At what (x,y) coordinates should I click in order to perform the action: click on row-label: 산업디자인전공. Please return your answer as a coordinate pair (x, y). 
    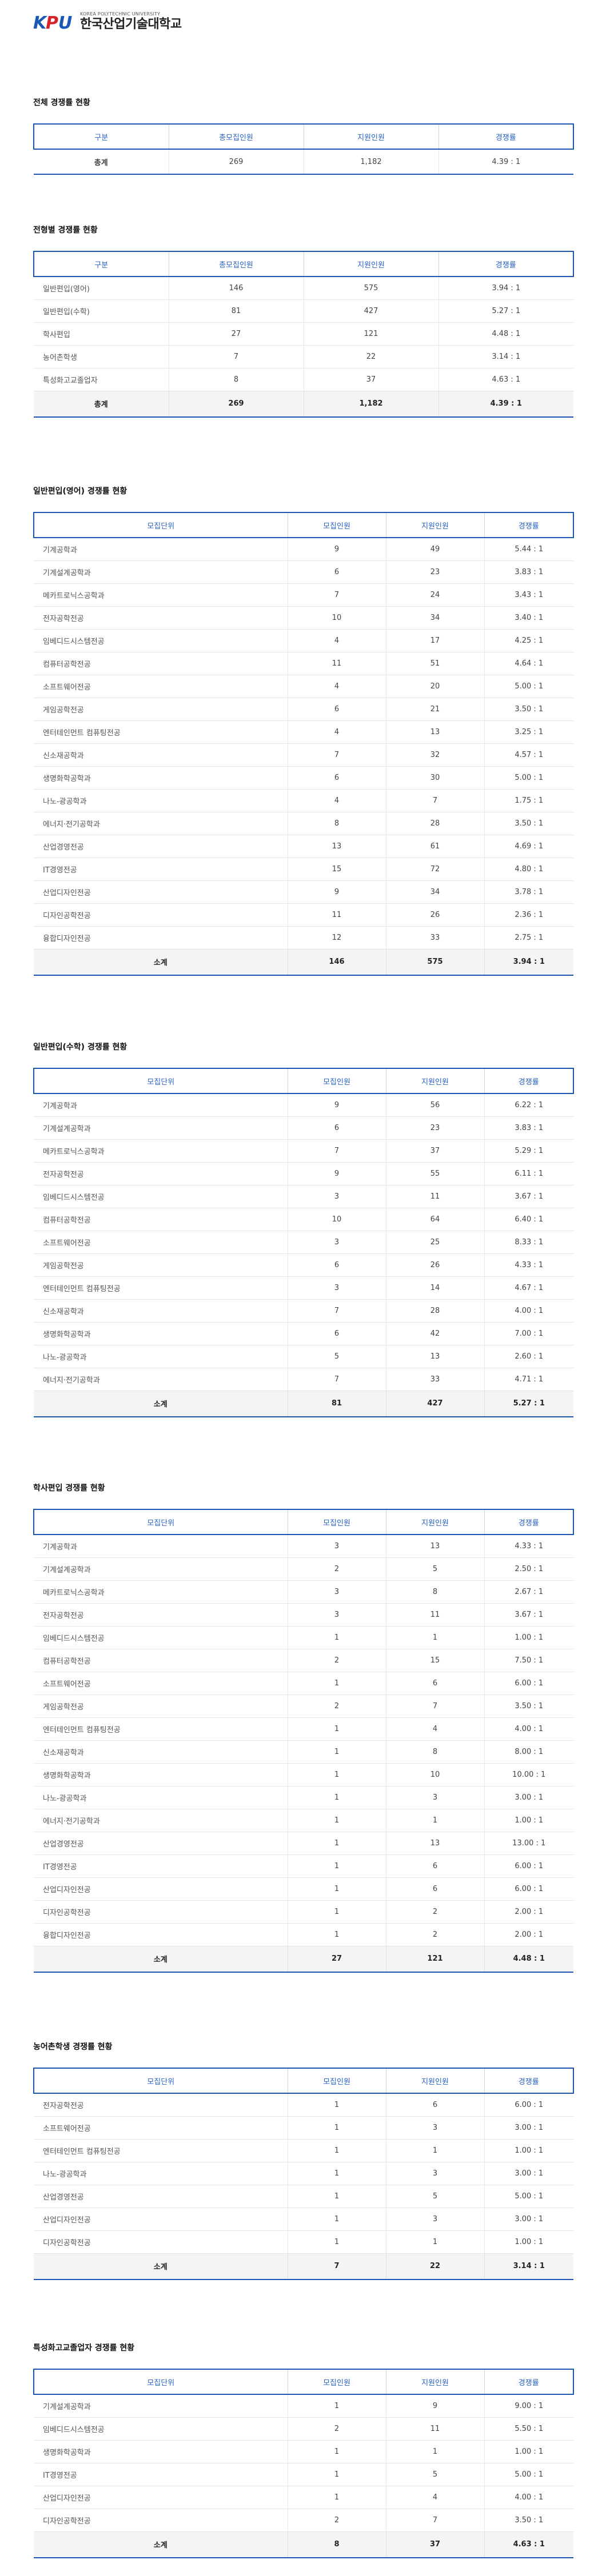
    Looking at the image, I should click on (161, 2497).